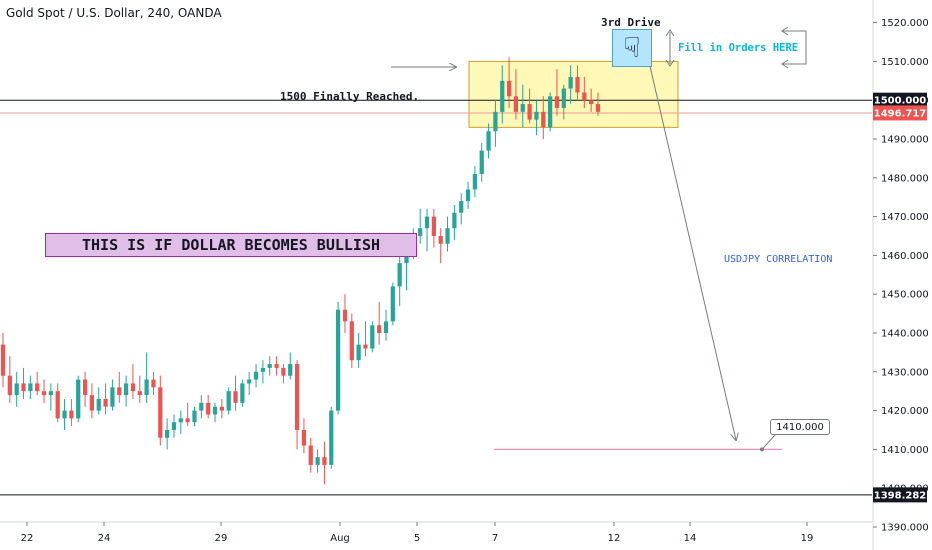  I want to click on y-tick-label: 1450.000, so click(905, 295).